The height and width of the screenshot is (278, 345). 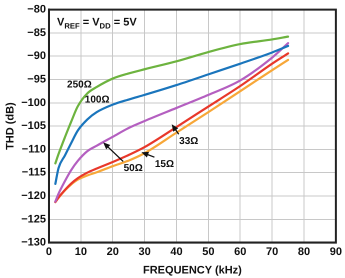 I want to click on annotation: 33Ω, so click(x=188, y=141).